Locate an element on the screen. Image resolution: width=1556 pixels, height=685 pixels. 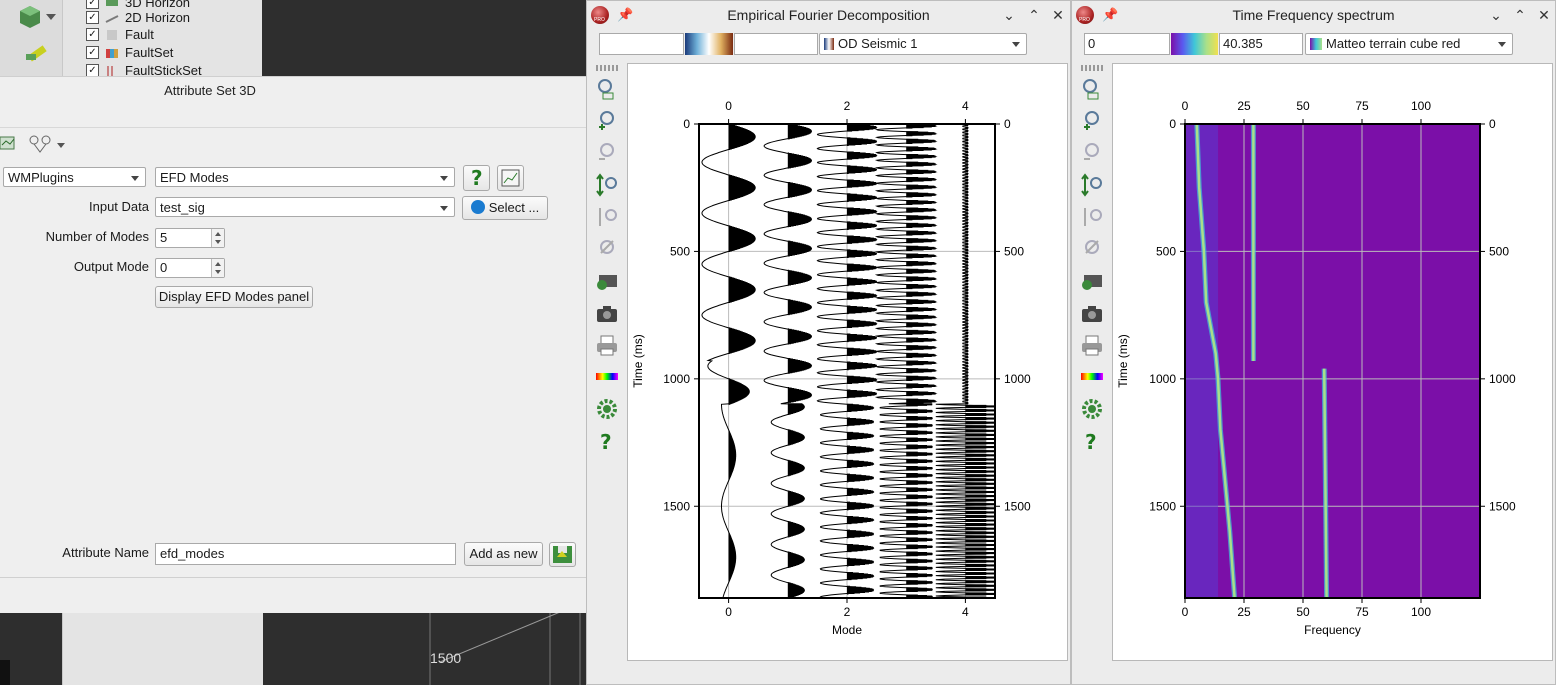
color-controls: OD Seismic 1 is located at coordinates (828, 45).